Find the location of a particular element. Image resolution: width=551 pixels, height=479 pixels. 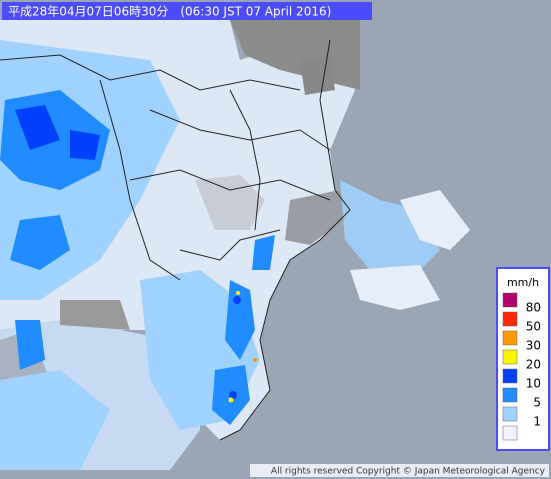

legend: mm/h 80 50 30 20 10 5 1 is located at coordinates (523, 359).